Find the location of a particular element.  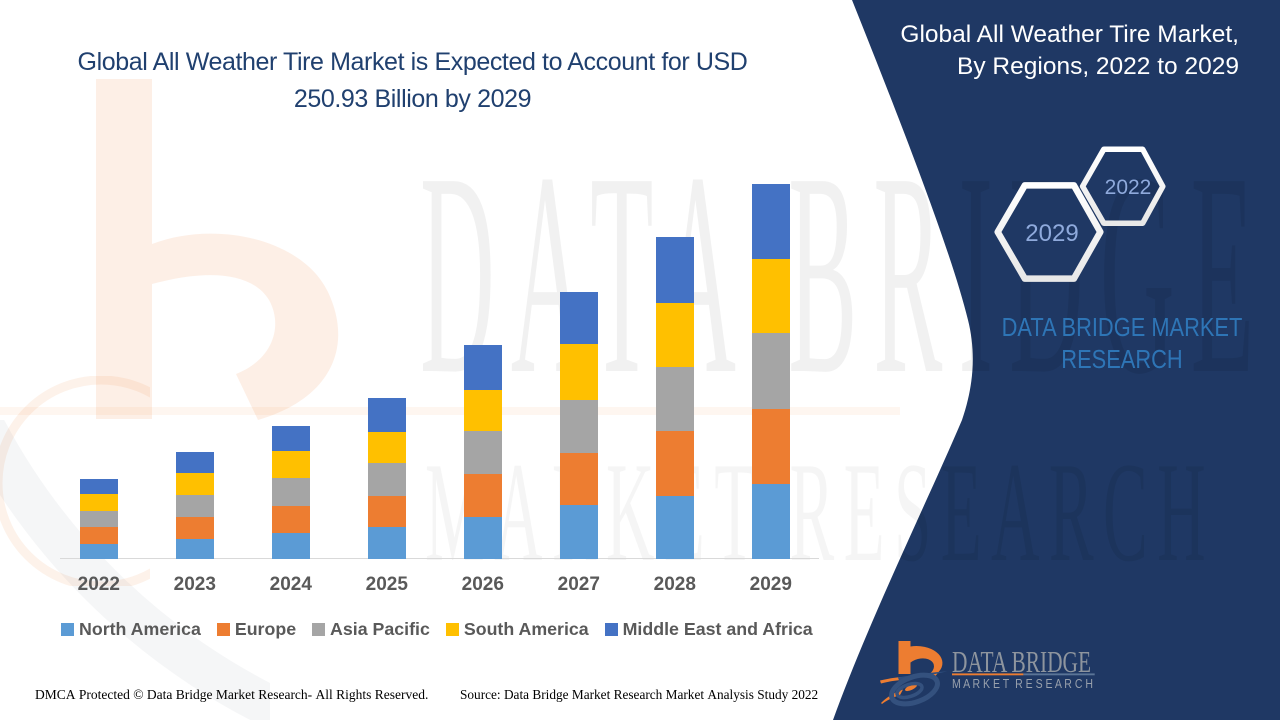

svg-text: M A R K E T R E S E A R C H is located at coordinates (1022, 684).